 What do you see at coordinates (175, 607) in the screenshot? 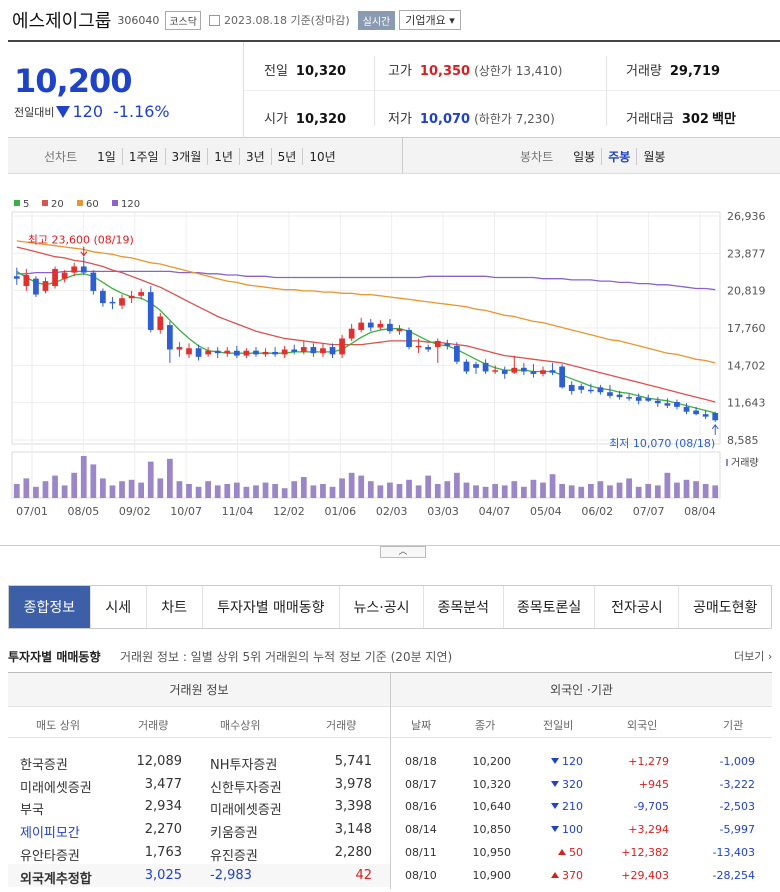
I see `tab-2: 차트` at bounding box center [175, 607].